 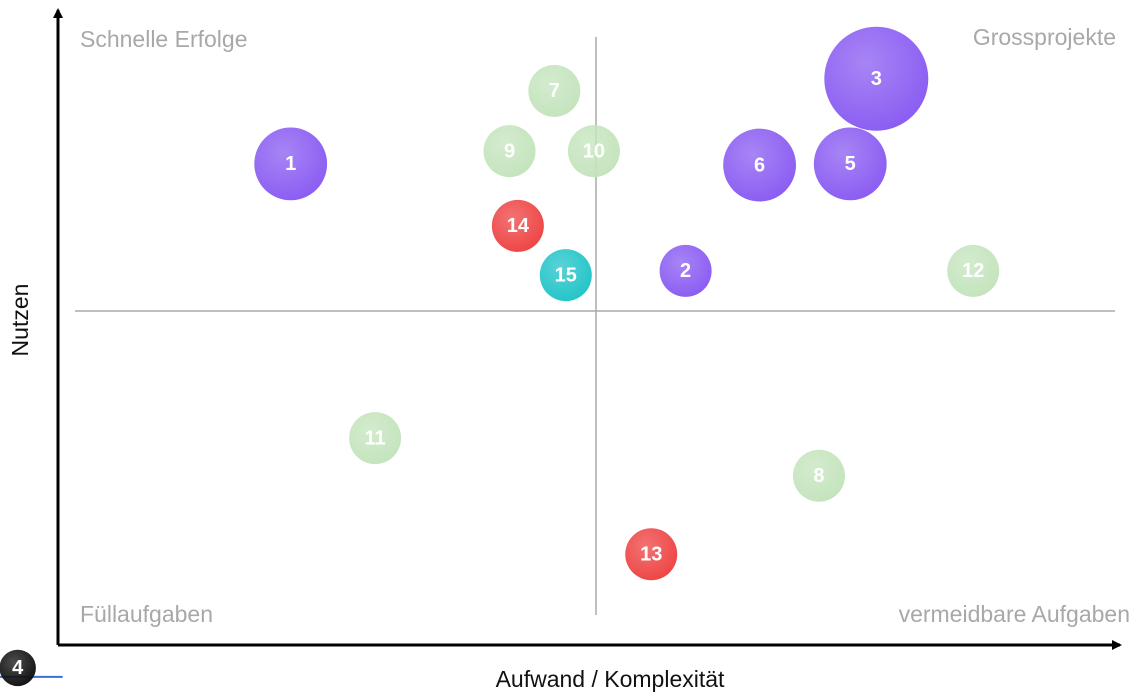 I want to click on bubble-label: 9, so click(x=509, y=151).